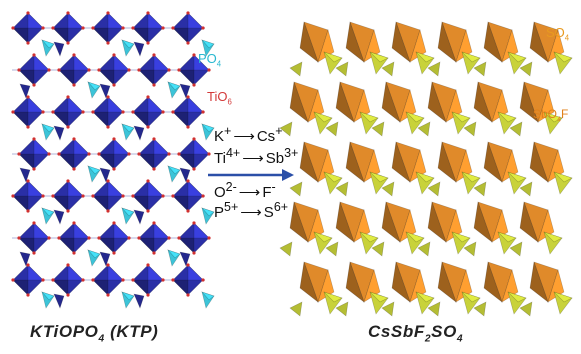  What do you see at coordinates (231, 207) in the screenshot?
I see `sub-from-charge: 5+` at bounding box center [231, 207].